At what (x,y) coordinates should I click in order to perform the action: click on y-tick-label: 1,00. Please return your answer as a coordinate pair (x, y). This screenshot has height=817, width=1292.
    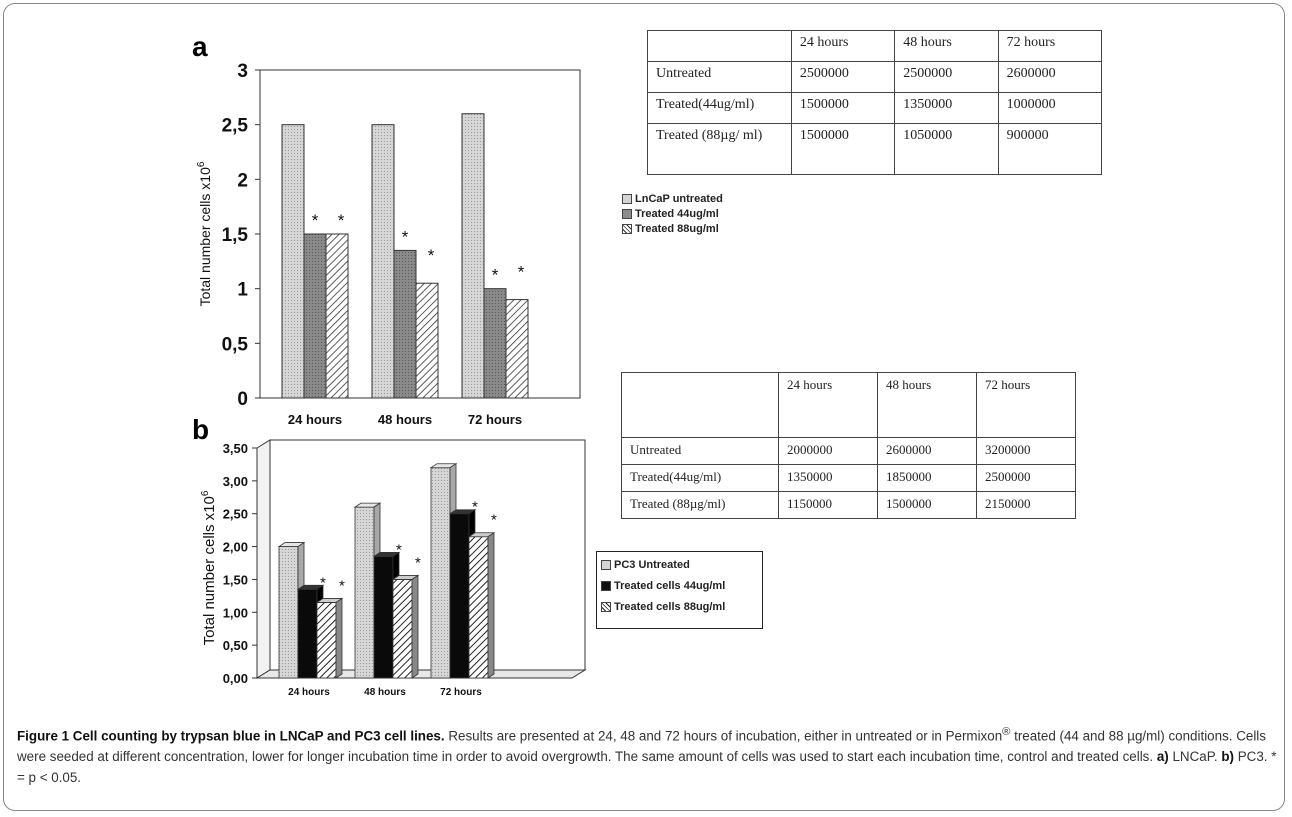
    Looking at the image, I should click on (235, 612).